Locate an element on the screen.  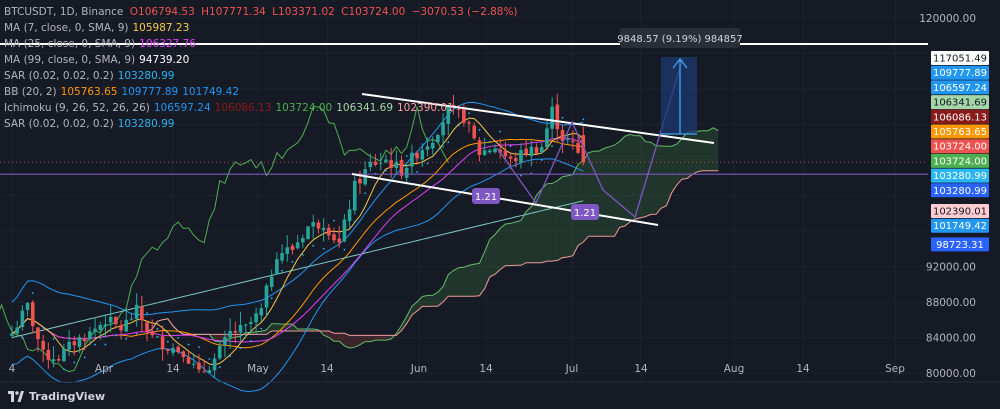
legend-row: MA (7, close, 0, SMA, 9) 105987.23 is located at coordinates (261, 28).